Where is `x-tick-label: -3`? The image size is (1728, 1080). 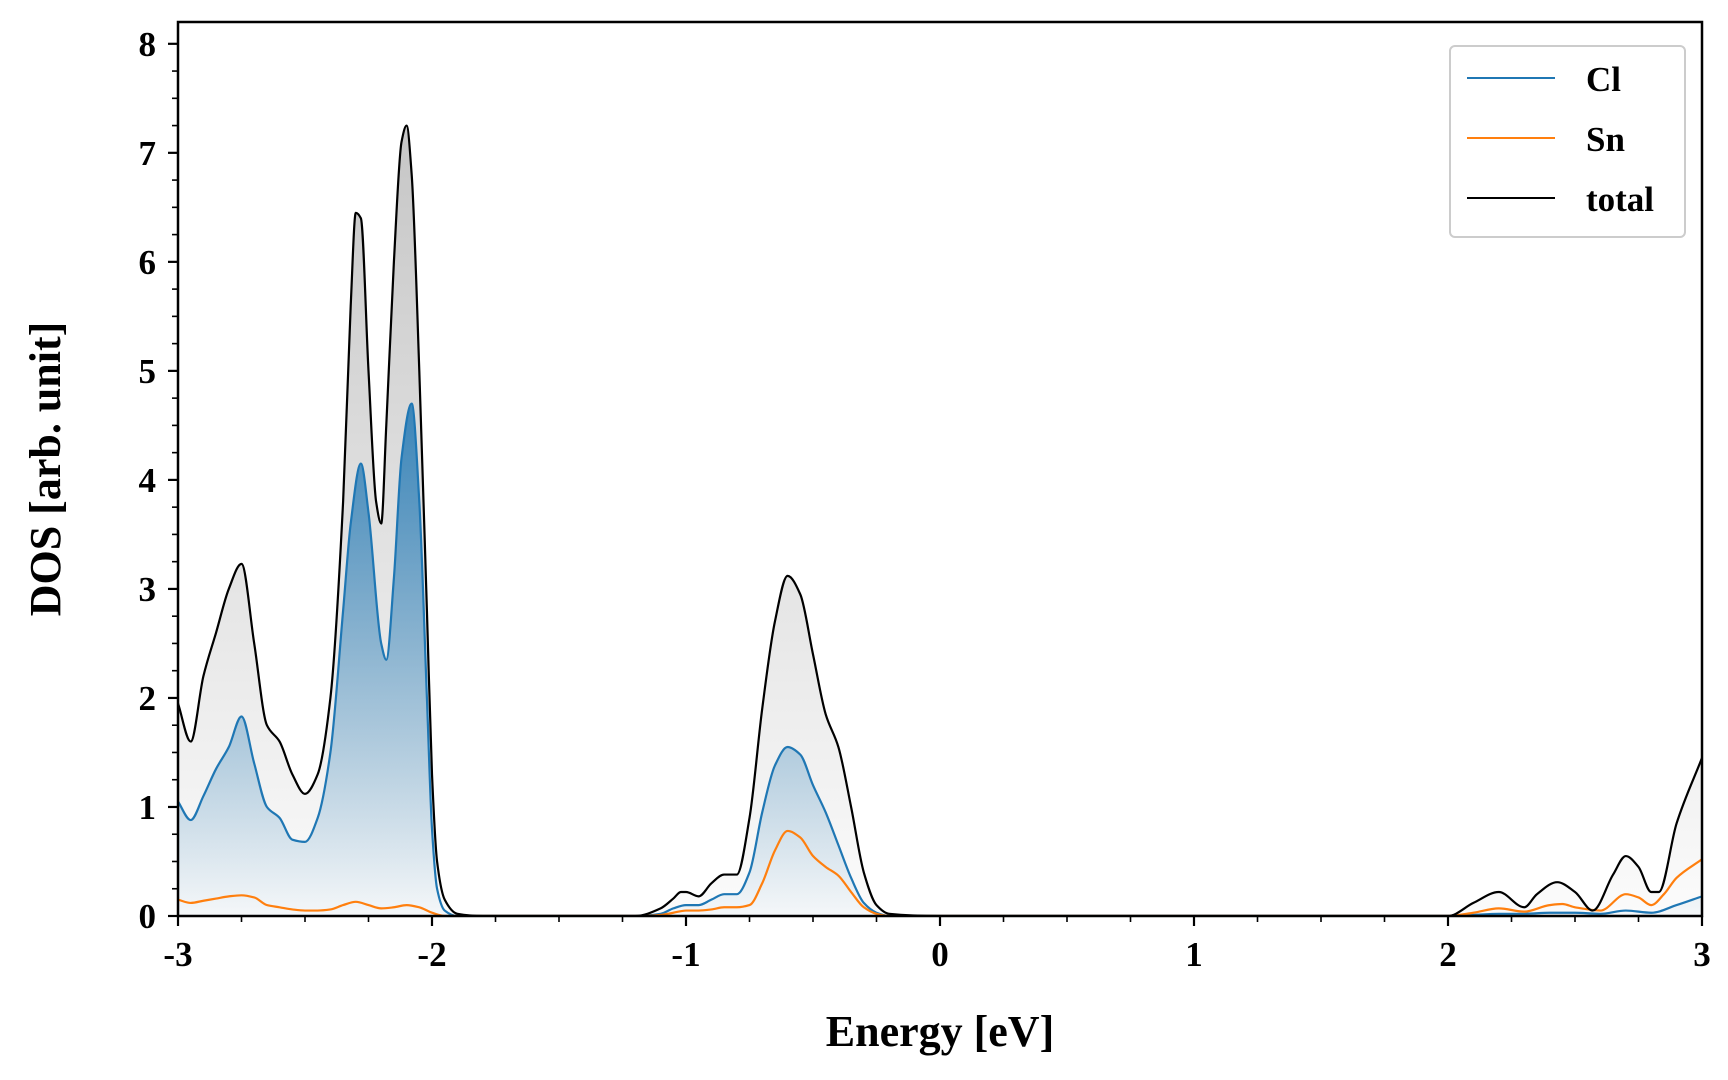 x-tick-label: -3 is located at coordinates (177, 954).